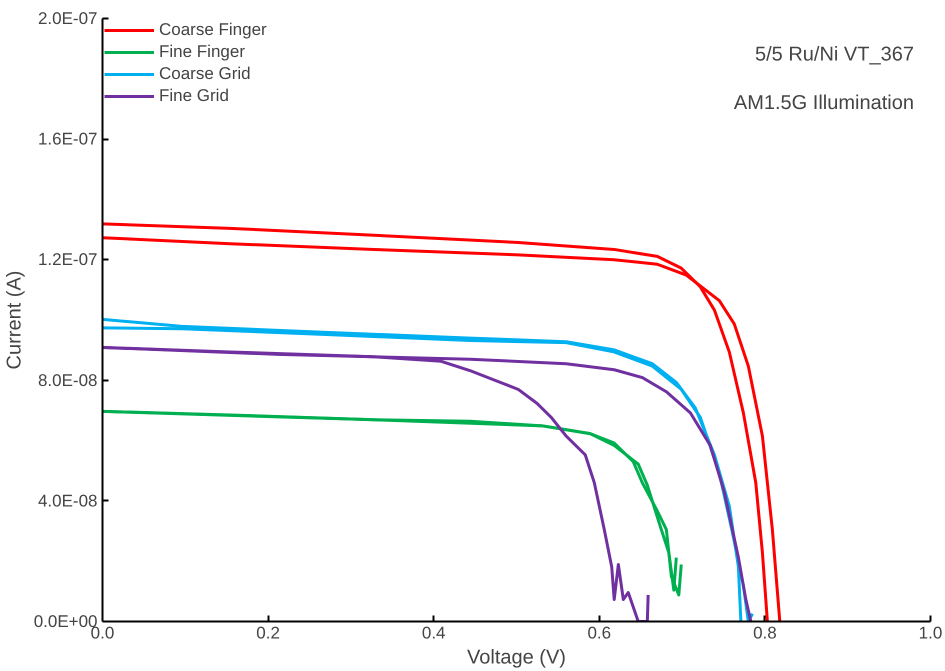  Describe the element at coordinates (834, 55) in the screenshot. I see `annotation: 5/5 Ru/Ni VT_367` at that location.